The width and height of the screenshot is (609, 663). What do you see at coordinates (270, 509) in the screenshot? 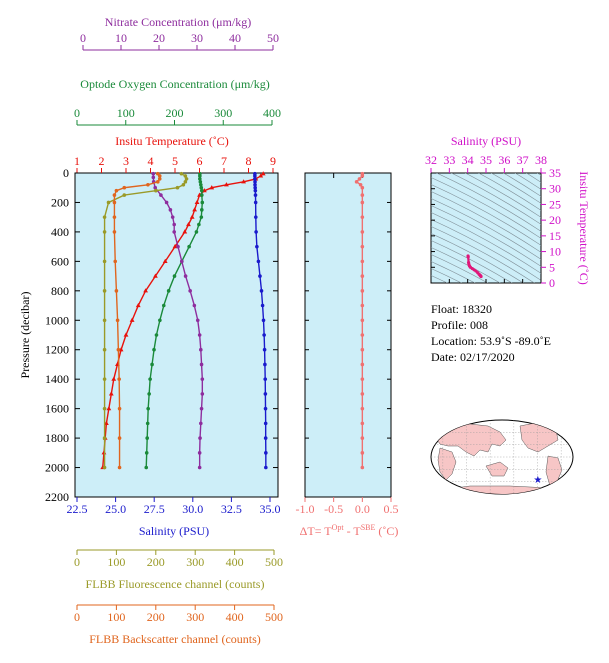
I see `salinity-tick-label: 35.0` at bounding box center [270, 509].